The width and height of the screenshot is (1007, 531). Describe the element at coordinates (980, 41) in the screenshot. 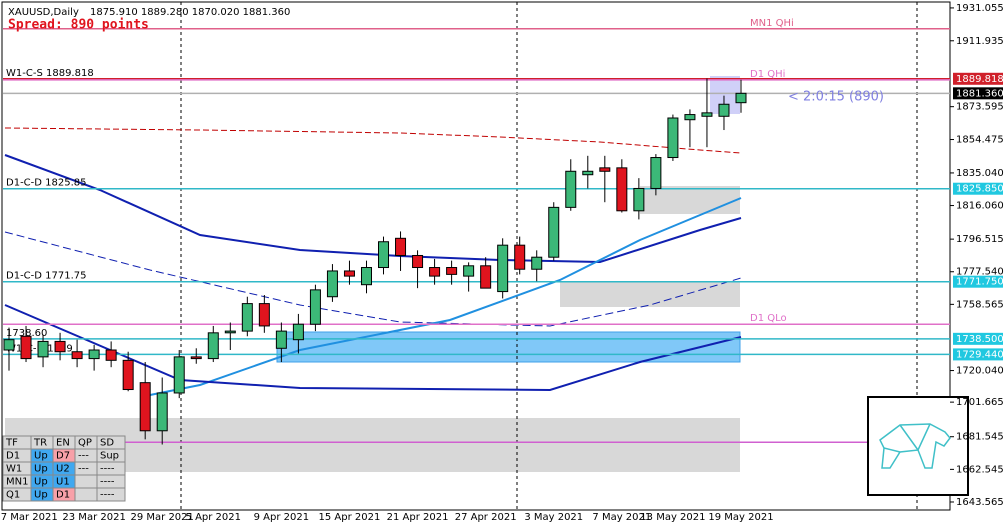

I see `y-tick-label: 1911.935` at that location.